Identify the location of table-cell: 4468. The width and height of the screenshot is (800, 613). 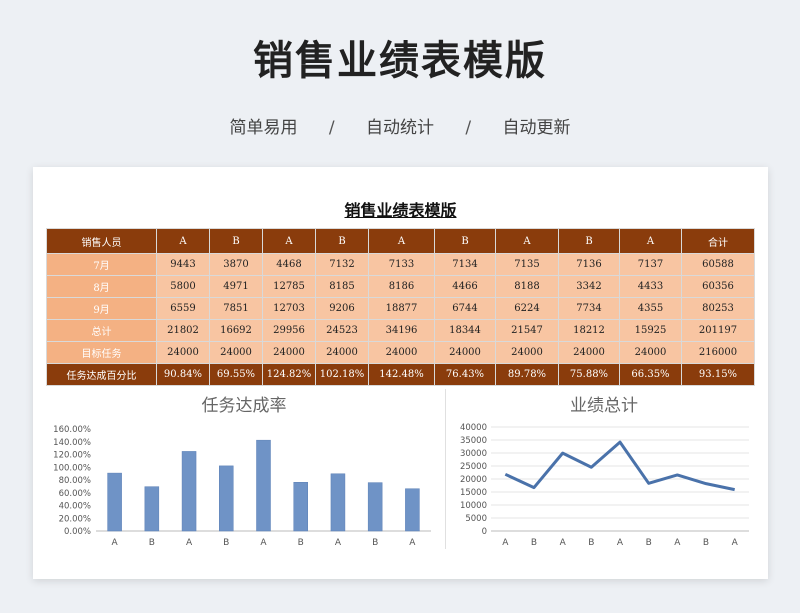
(289, 264).